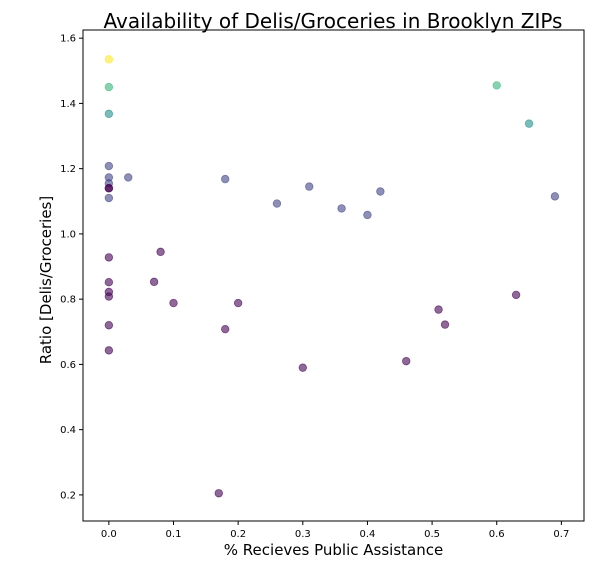 This screenshot has height=570, width=614. I want to click on x-tick-label: 0.0, so click(109, 534).